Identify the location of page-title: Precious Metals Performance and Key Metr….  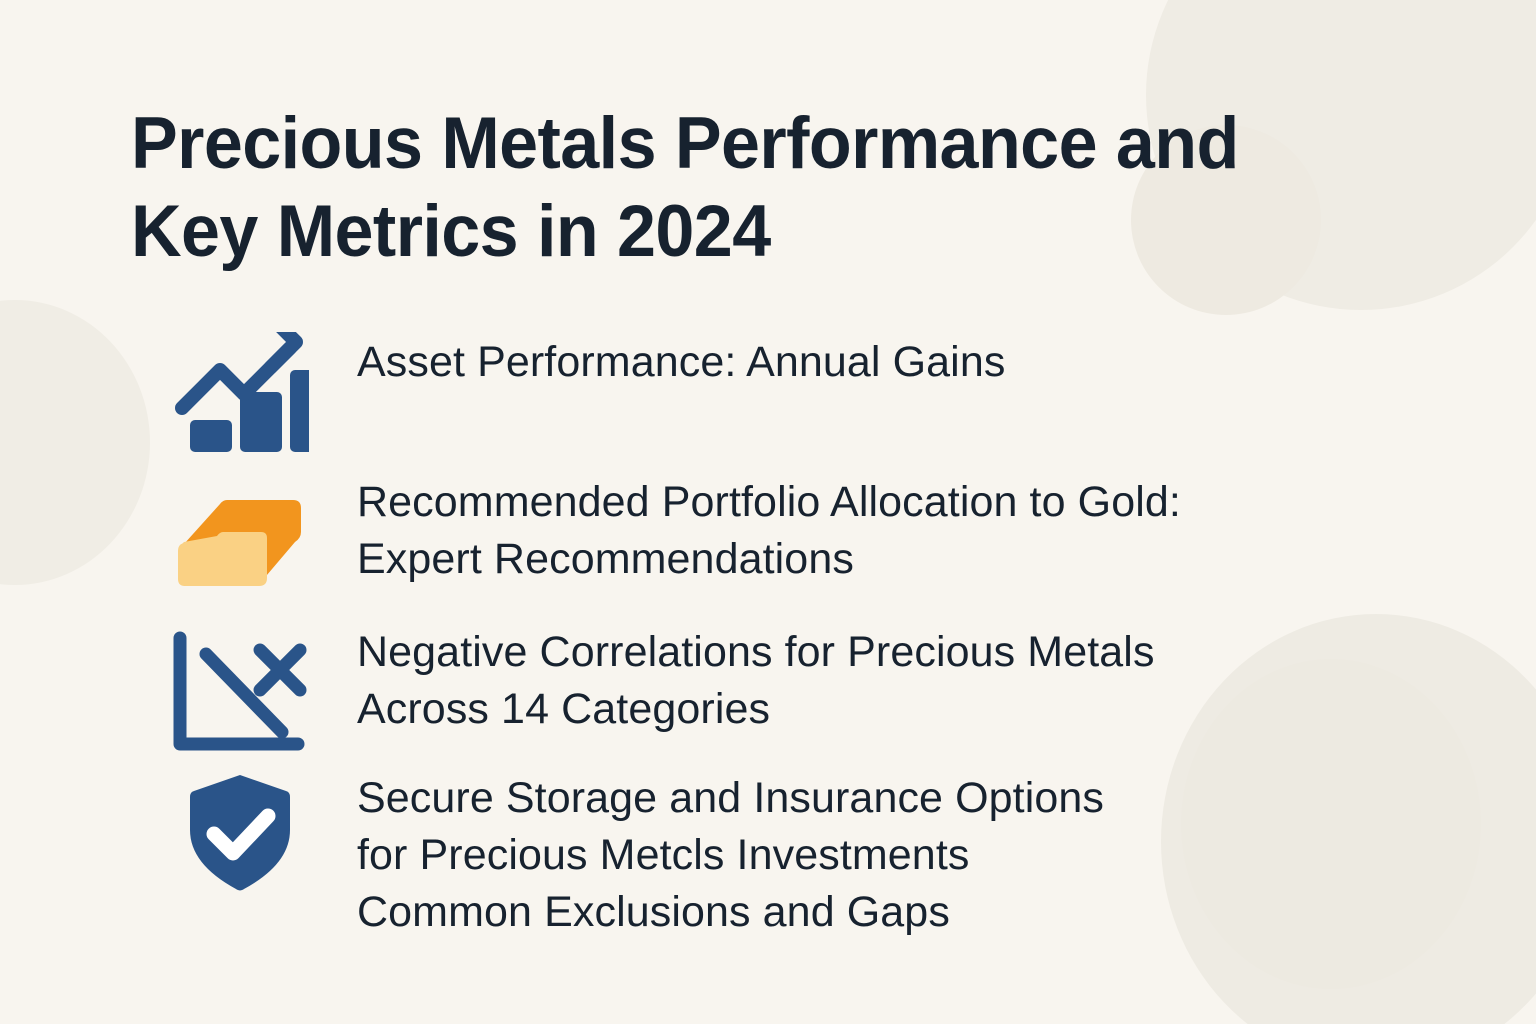
(697, 188).